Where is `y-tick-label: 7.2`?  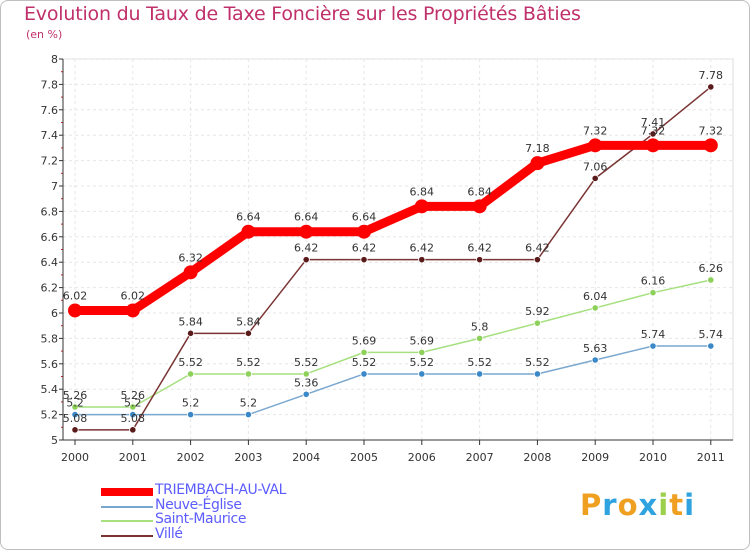 y-tick-label: 7.2 is located at coordinates (50, 161).